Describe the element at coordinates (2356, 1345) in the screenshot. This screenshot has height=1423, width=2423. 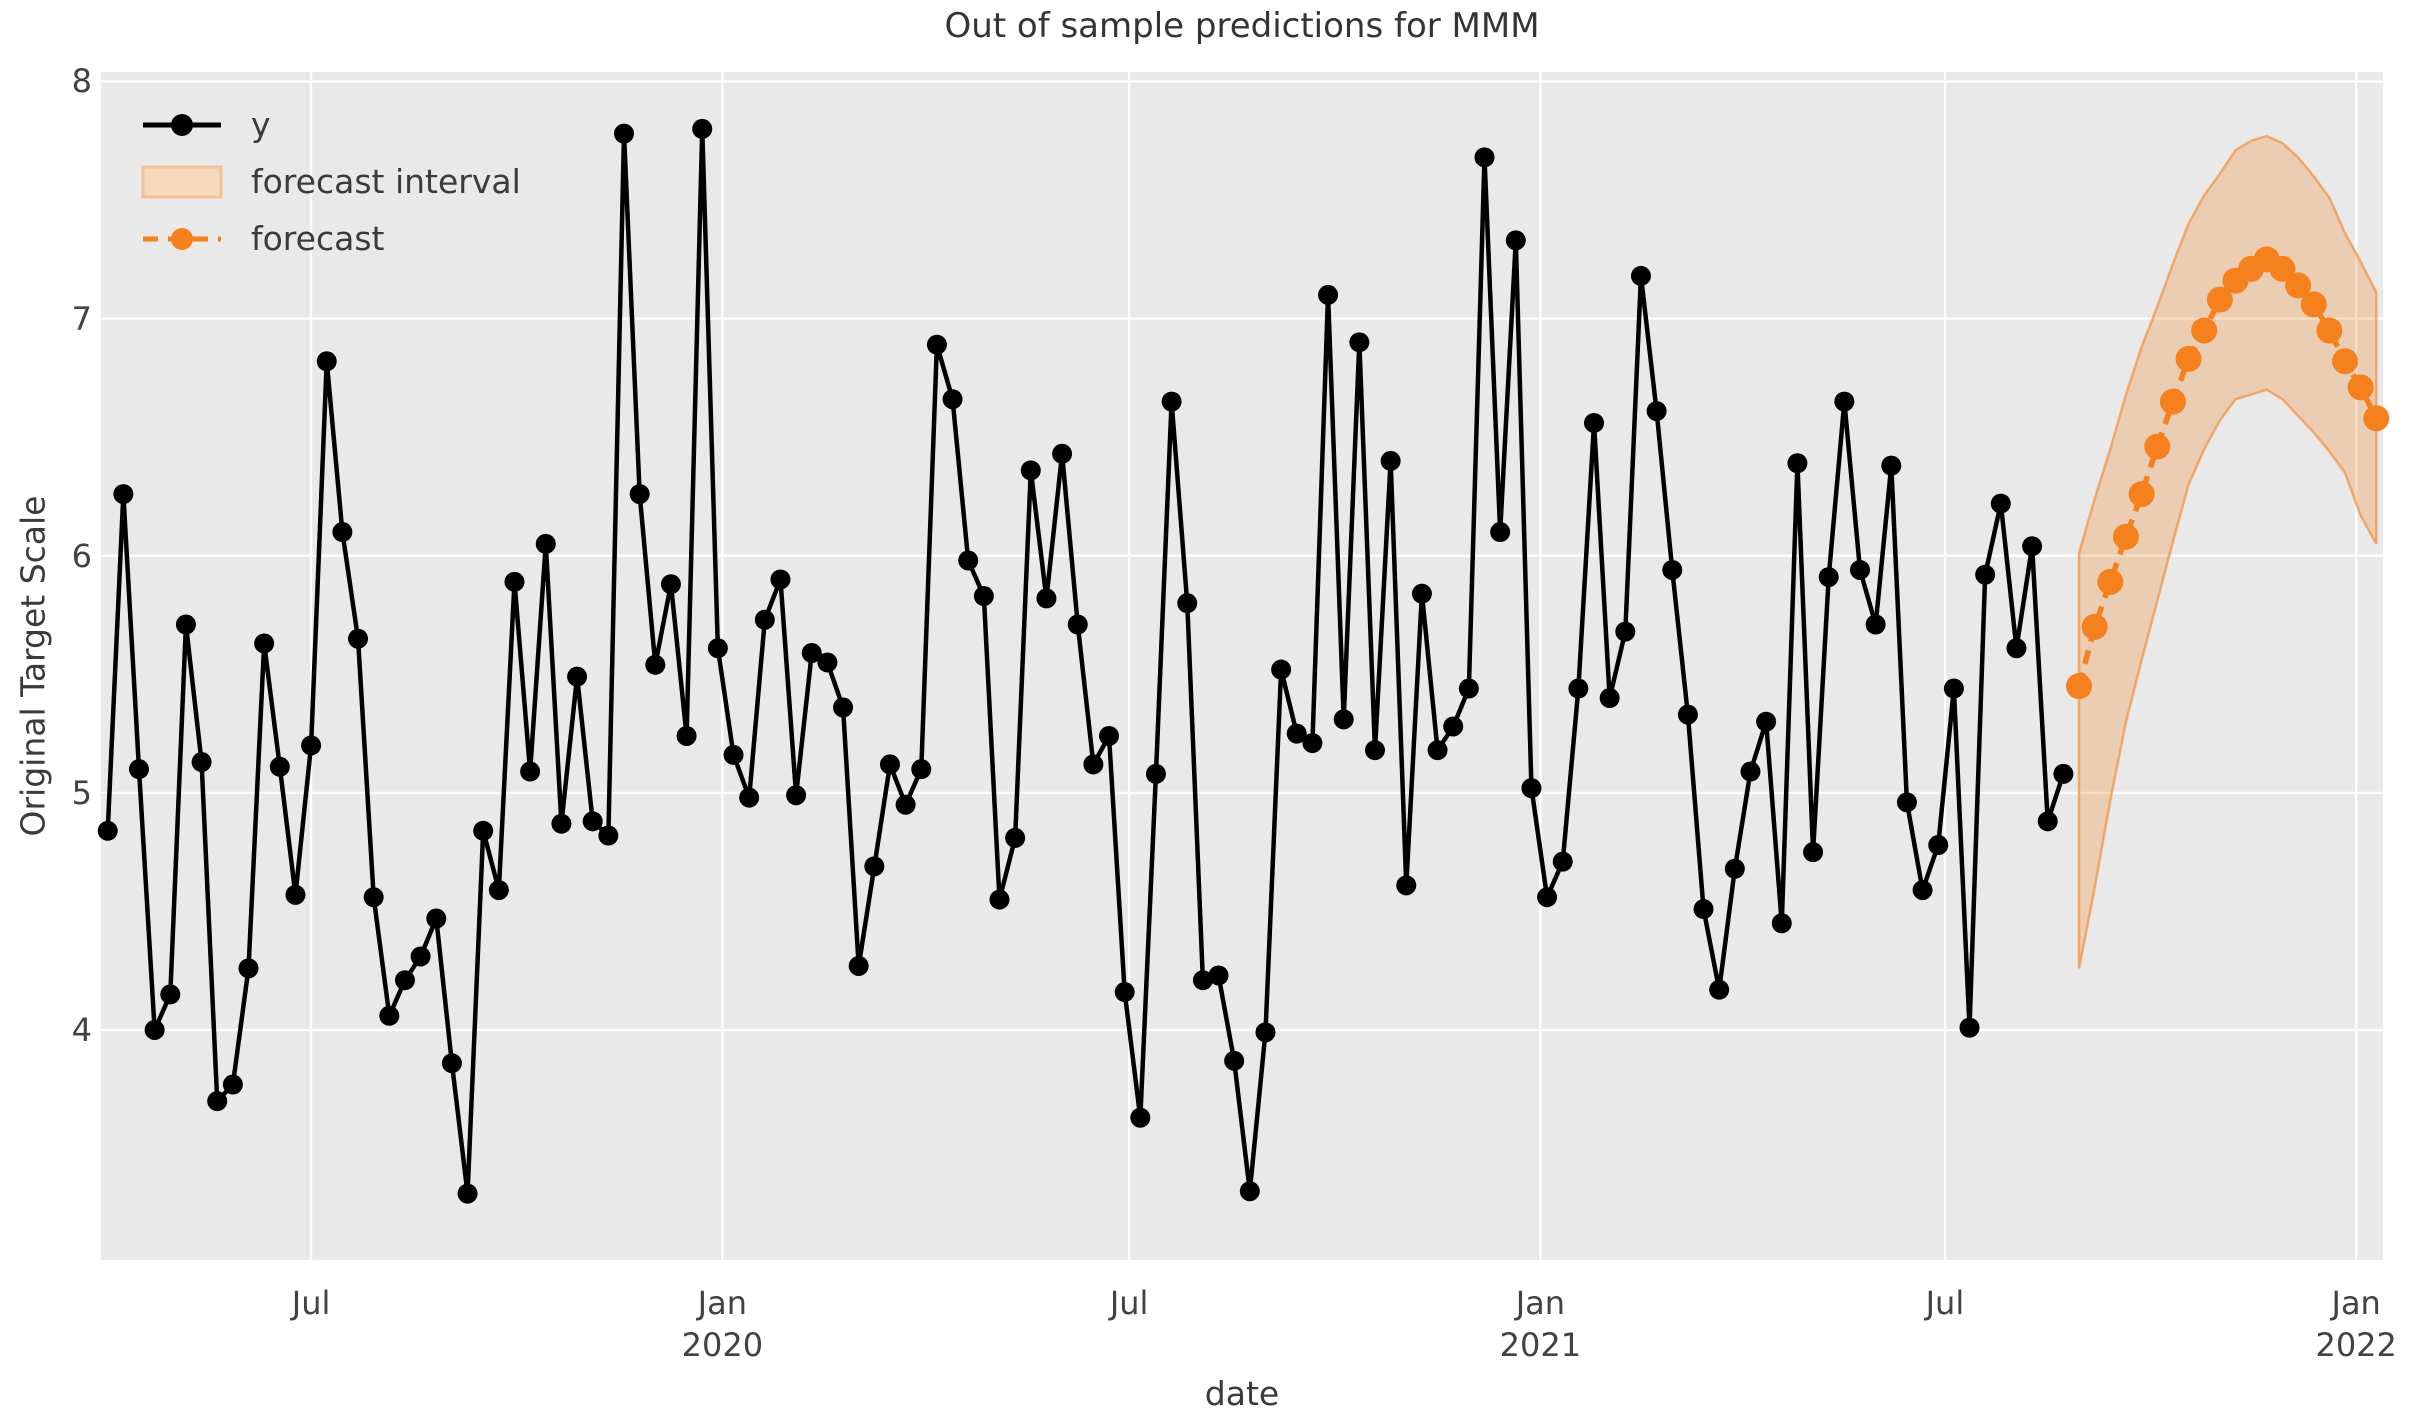
I see `x-tick-year-label: 2022` at that location.